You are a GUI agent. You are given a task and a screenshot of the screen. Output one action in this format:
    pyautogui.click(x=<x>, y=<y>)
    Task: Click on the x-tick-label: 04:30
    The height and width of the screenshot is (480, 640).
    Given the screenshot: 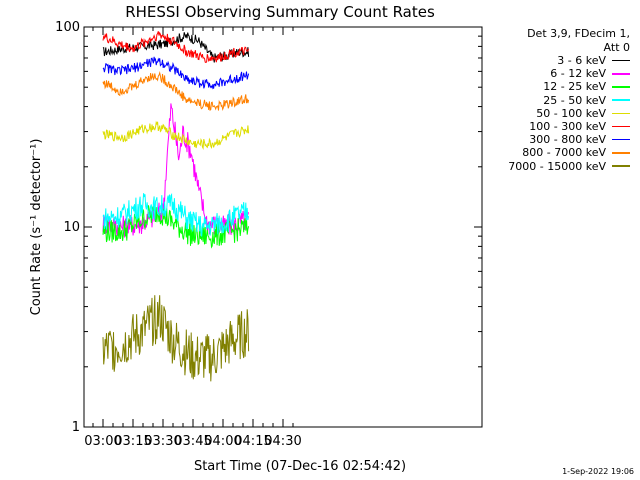 What is the action you would take?
    pyautogui.click(x=282, y=441)
    